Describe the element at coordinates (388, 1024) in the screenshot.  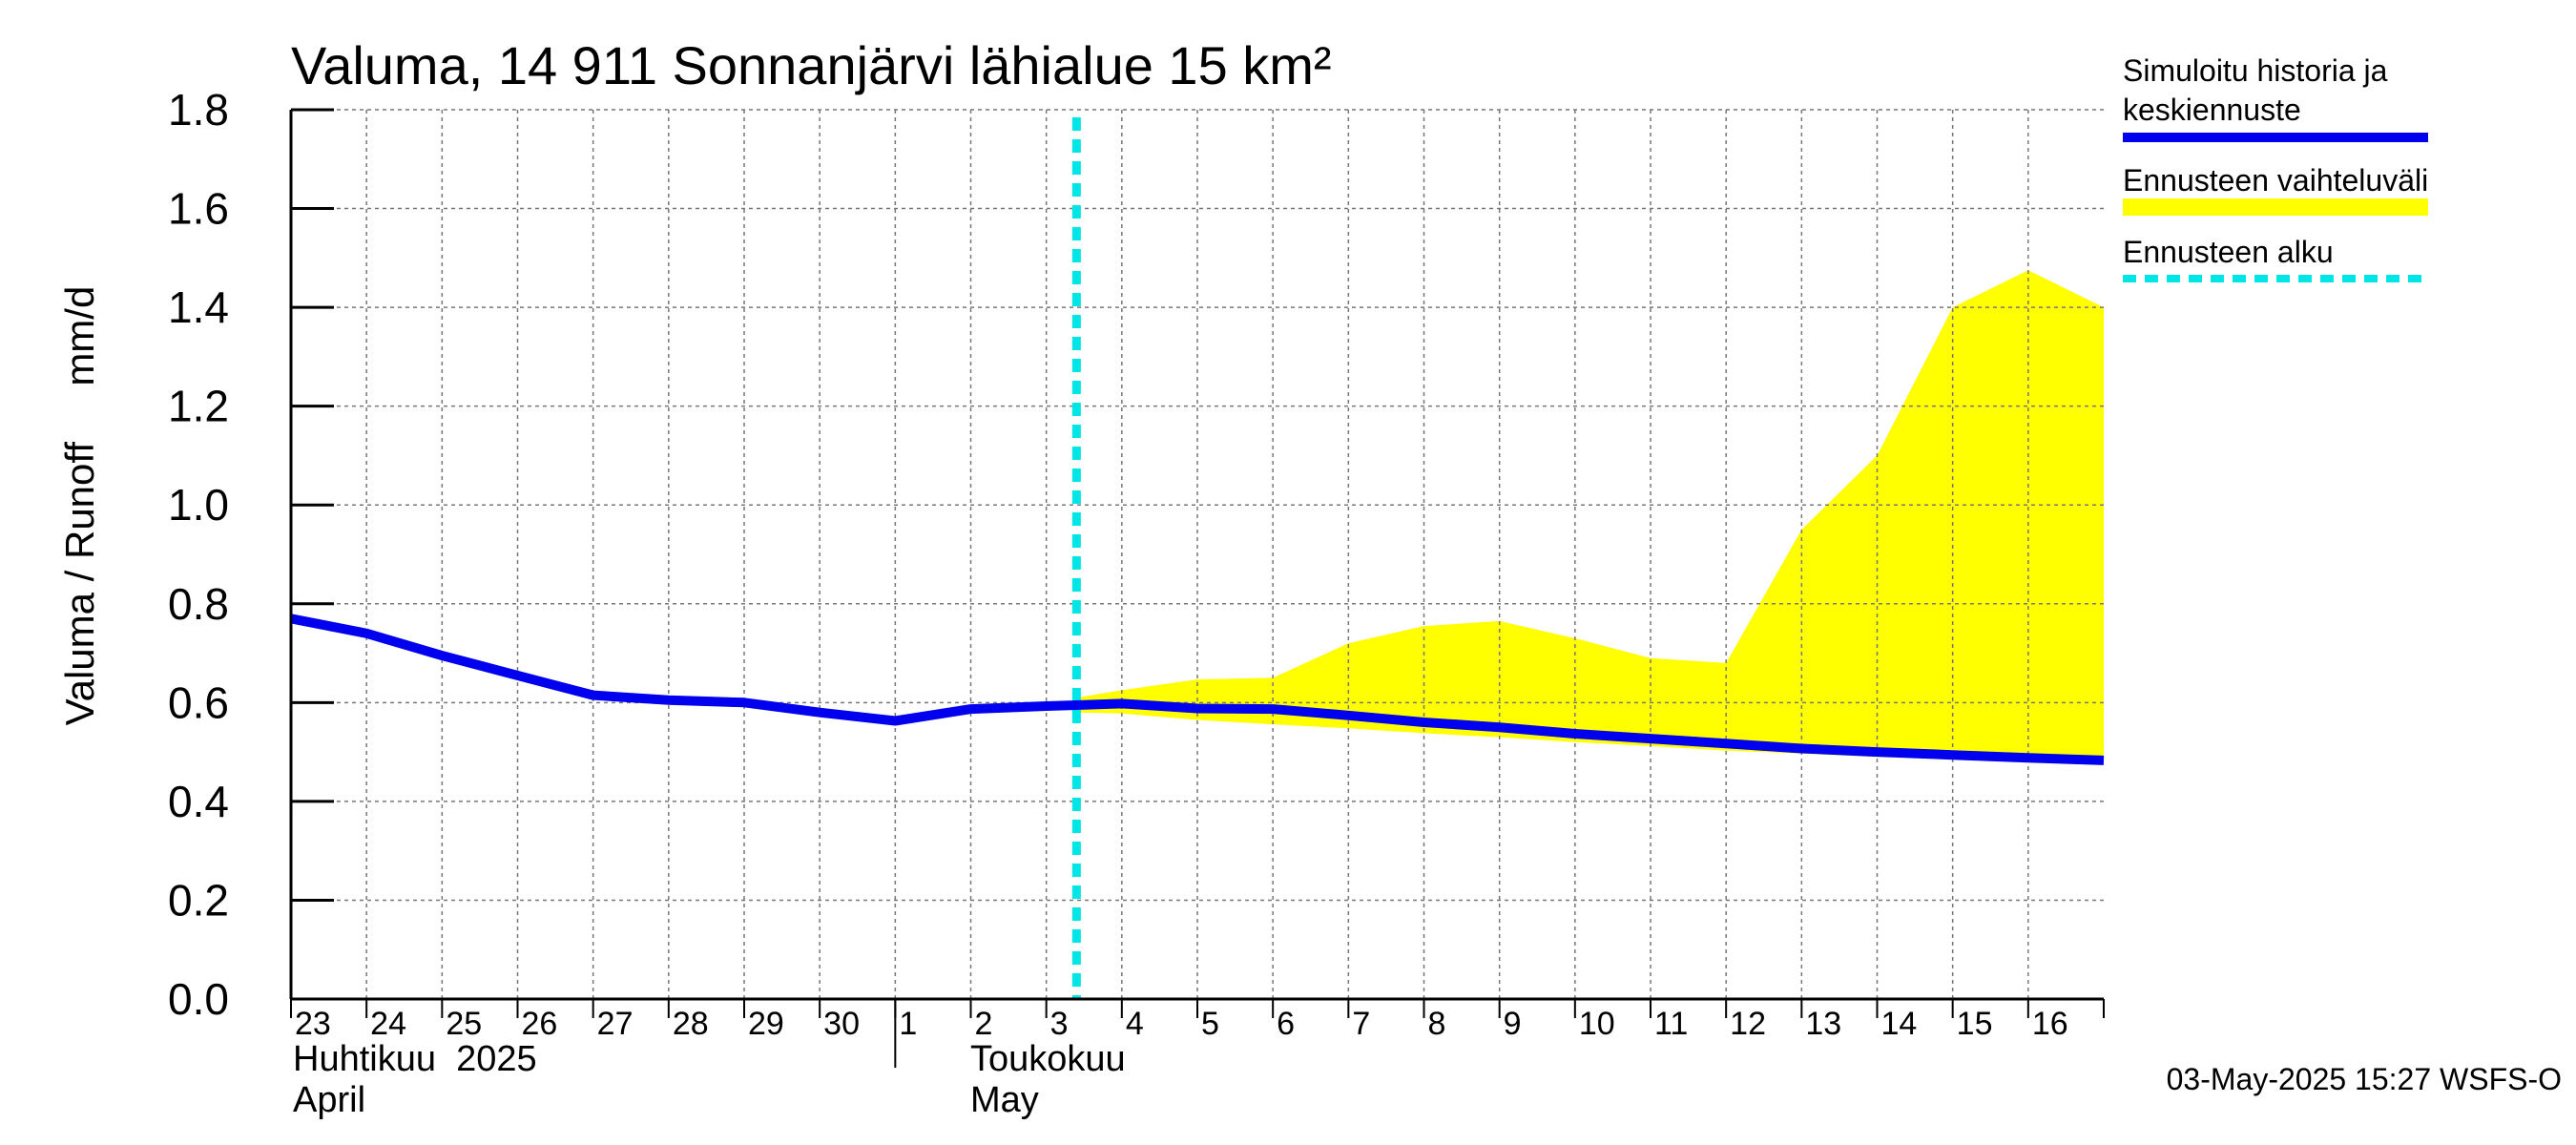
I see `x-day-label: 24` at that location.